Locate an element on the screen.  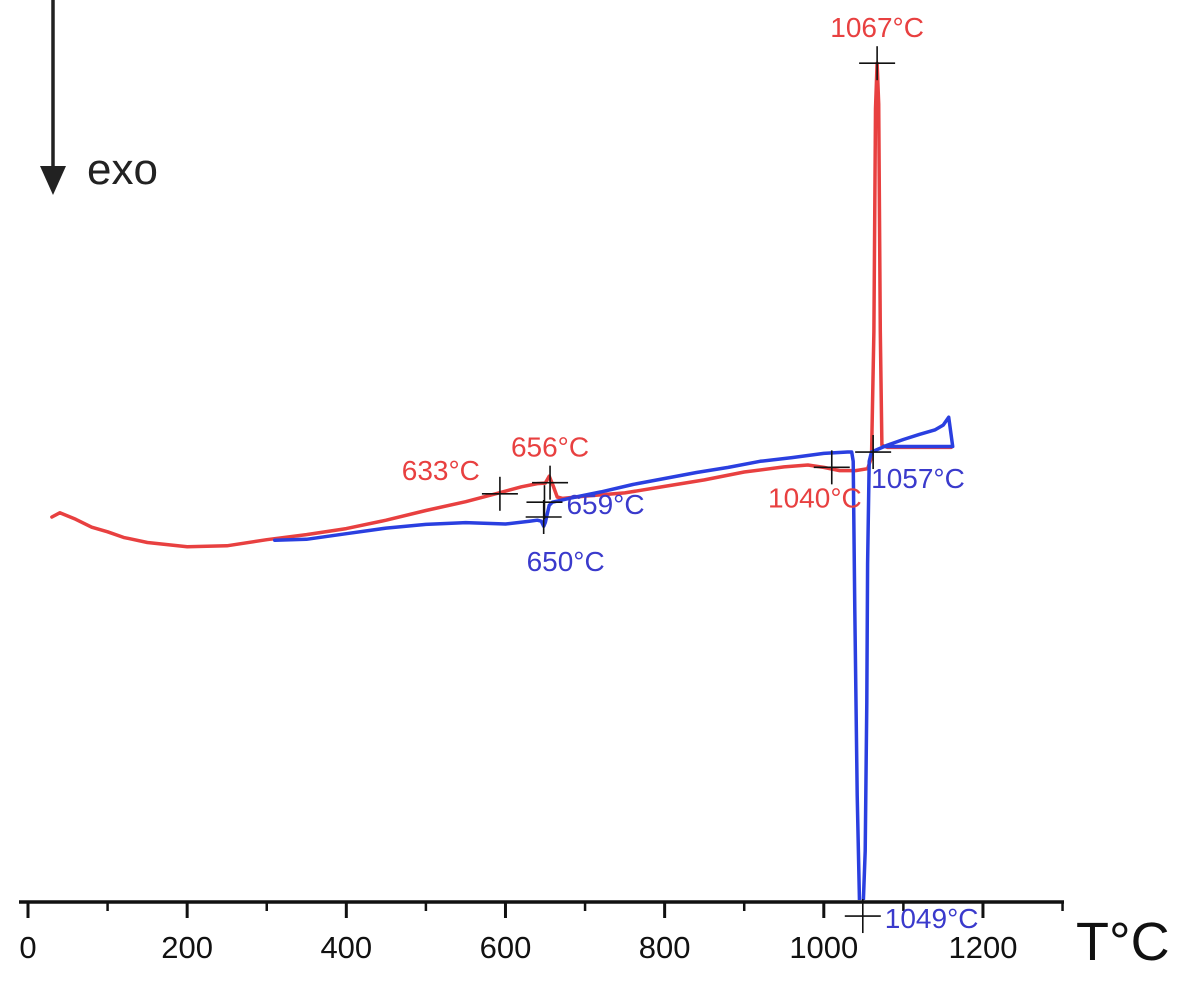
annotation-label-1049: 1049°C is located at coordinates (932, 918).